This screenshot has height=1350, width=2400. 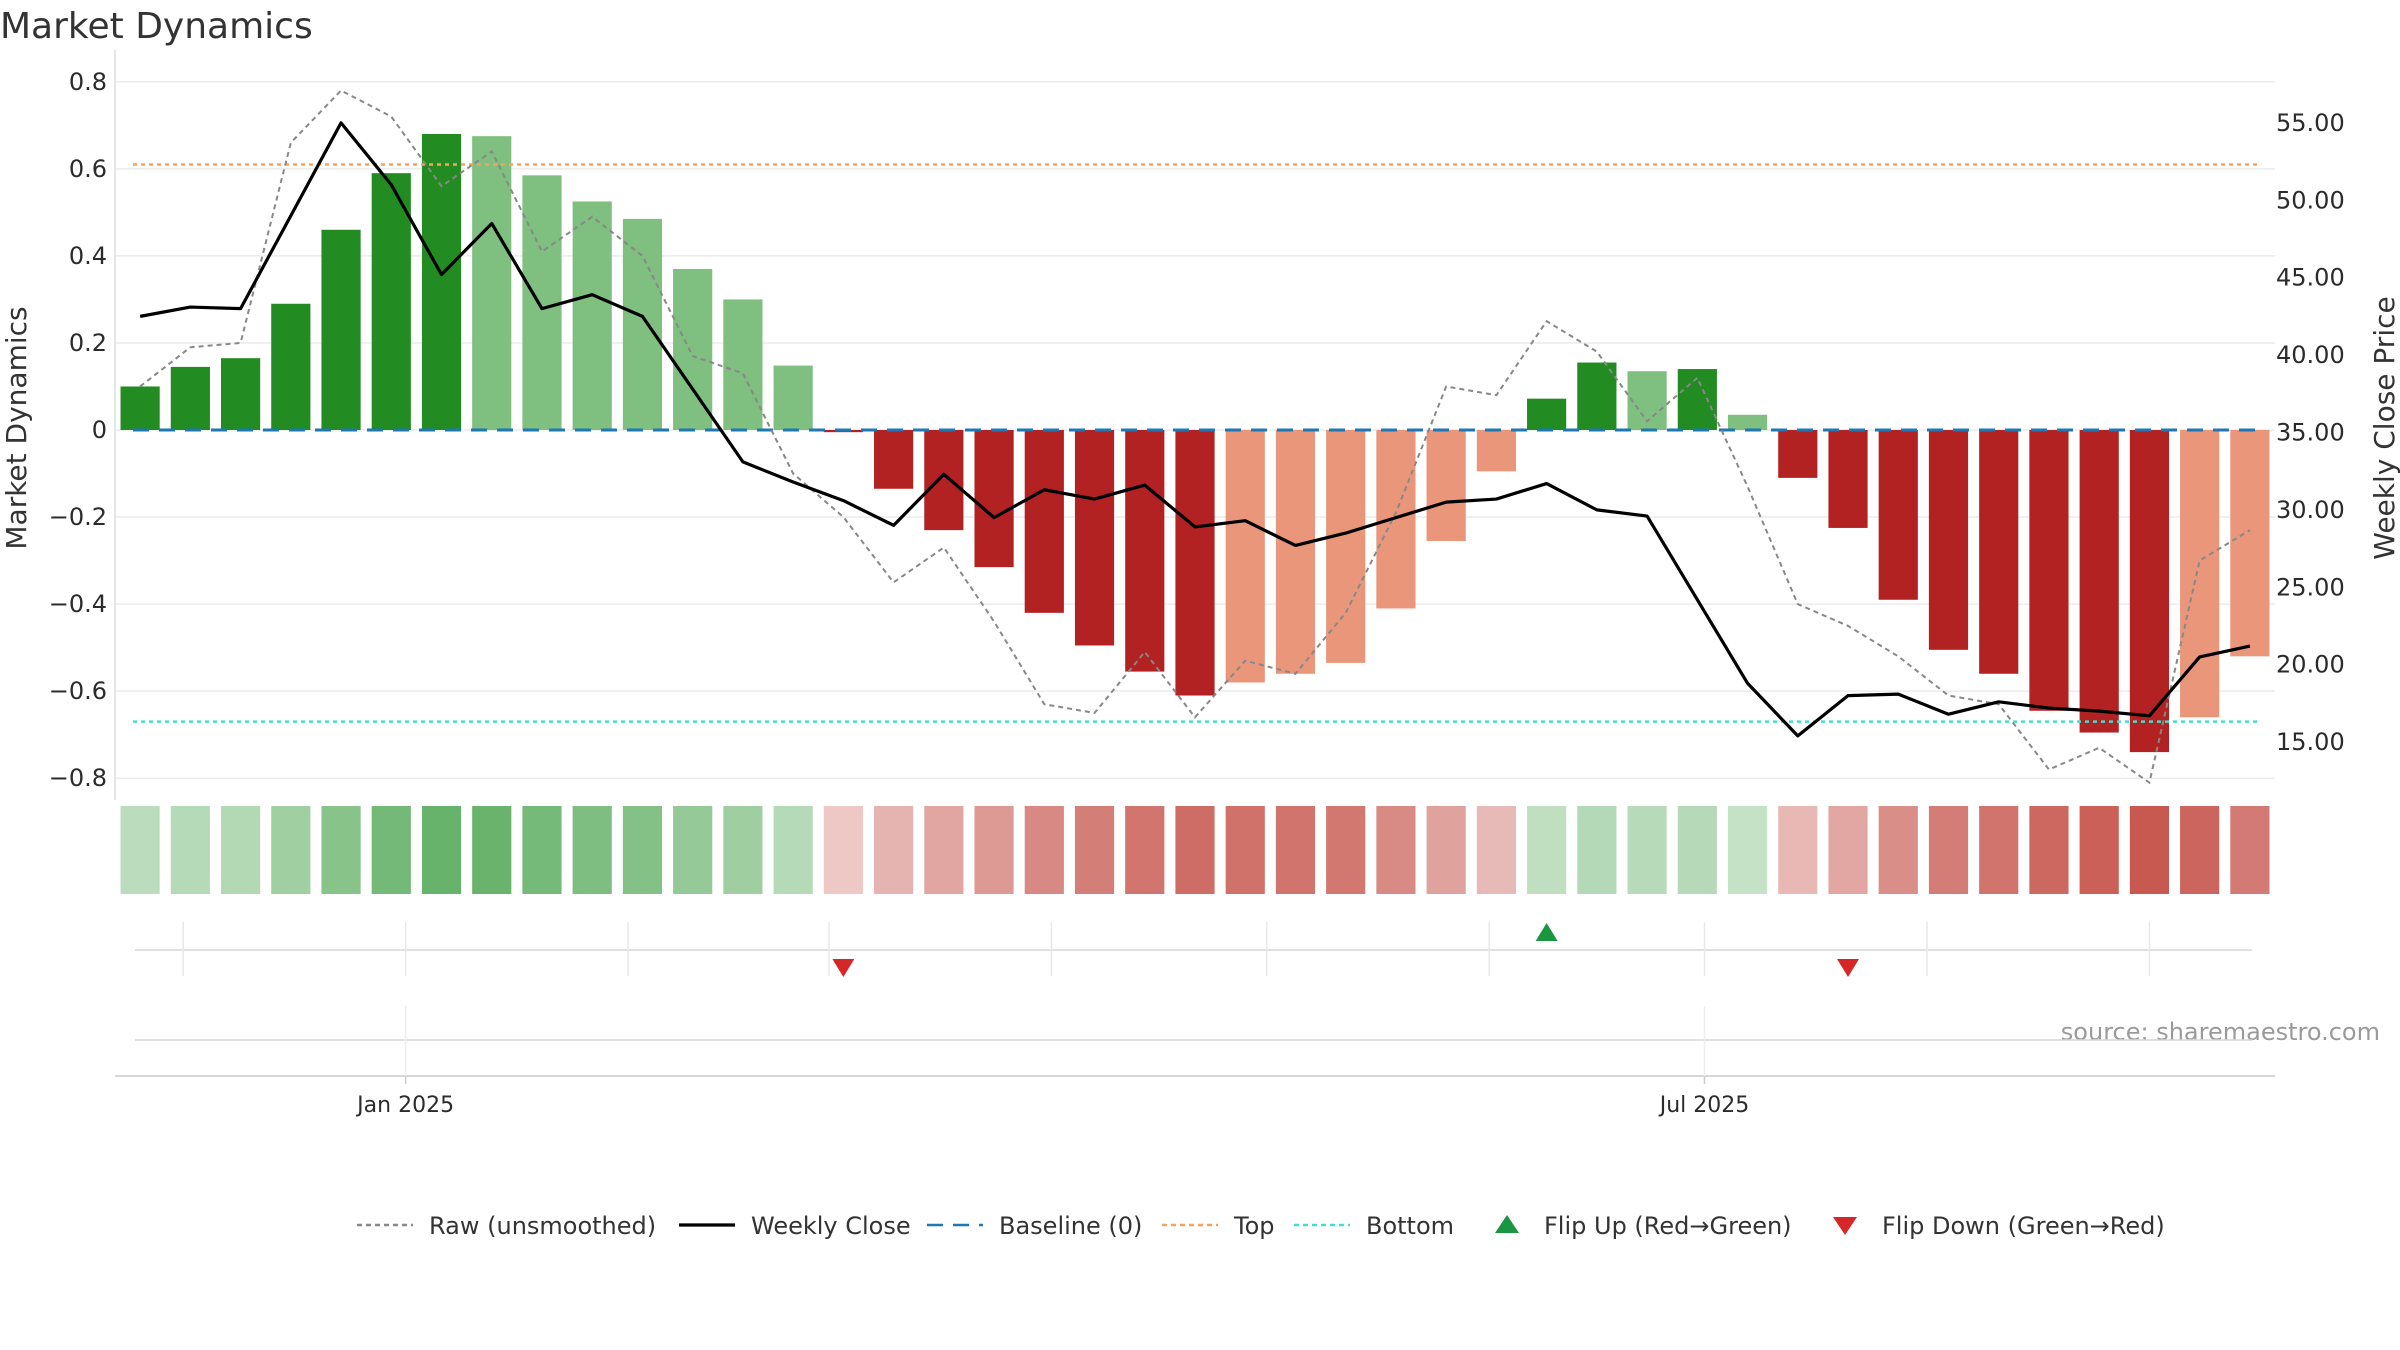 I want to click on right-tick-label: 30.00, so click(x=2310, y=510).